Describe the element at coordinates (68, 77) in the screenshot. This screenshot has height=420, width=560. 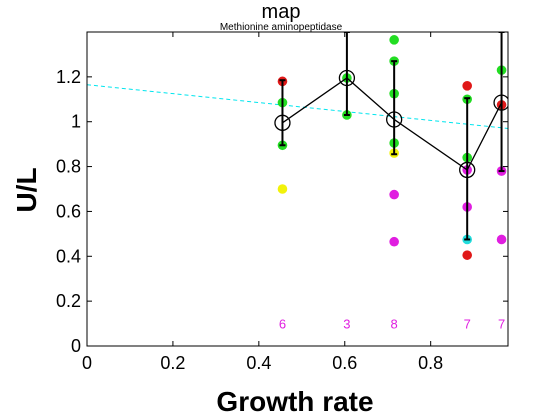
I see `y-tick-label: 1.2` at that location.